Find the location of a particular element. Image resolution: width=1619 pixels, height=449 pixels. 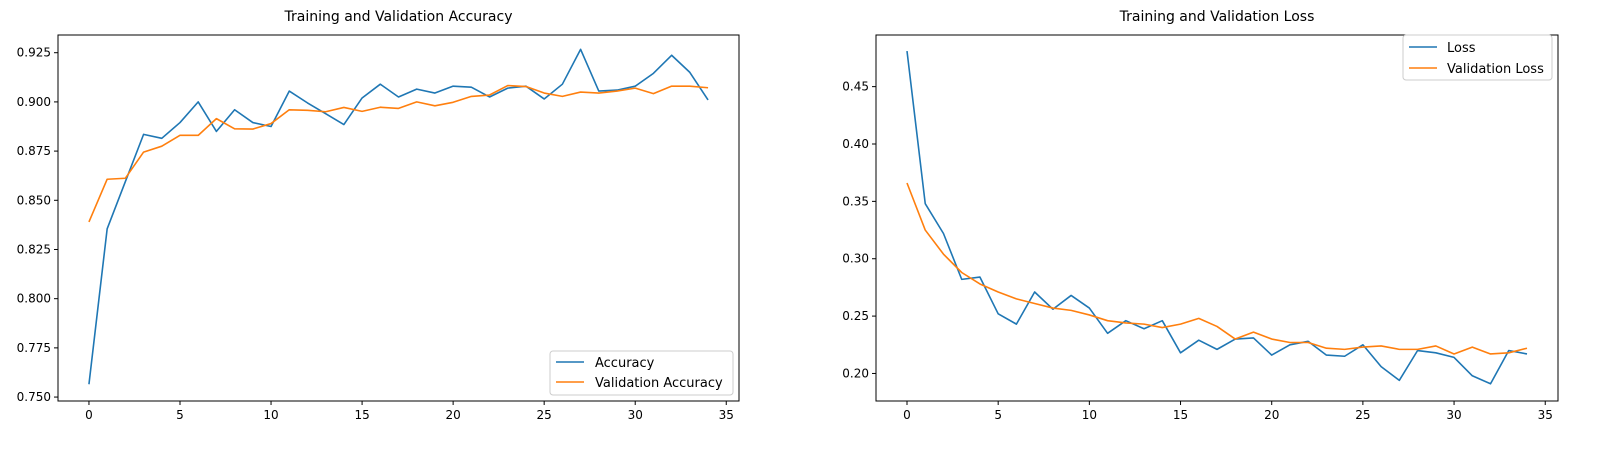

loss-y-tick-label: 0.40 is located at coordinates (855, 144).